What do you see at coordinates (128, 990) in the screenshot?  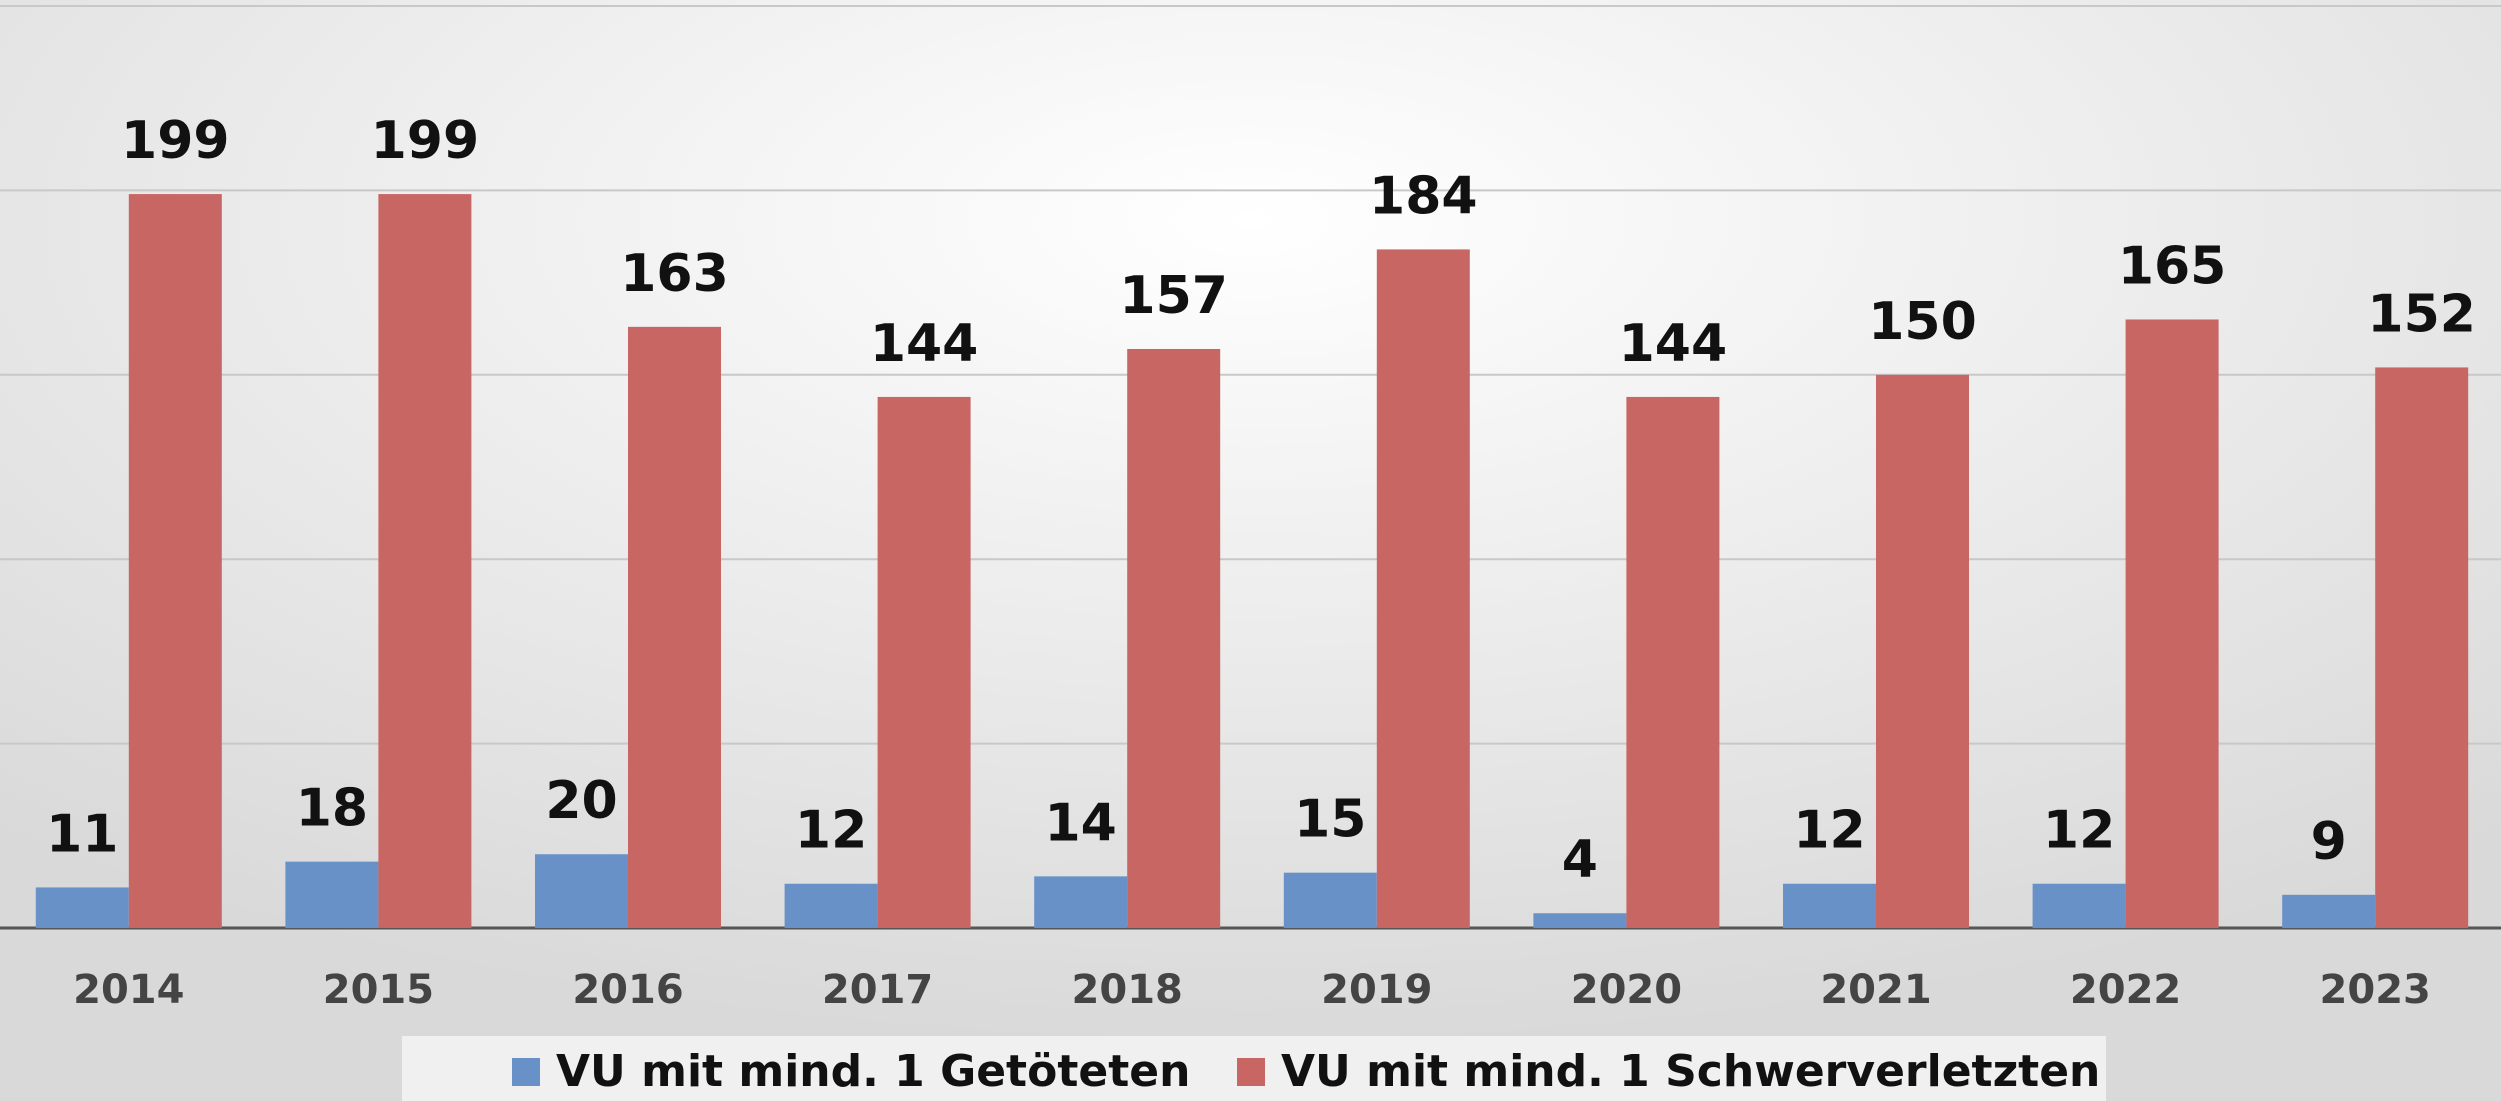 I see `x-tick-label: 2014` at bounding box center [128, 990].